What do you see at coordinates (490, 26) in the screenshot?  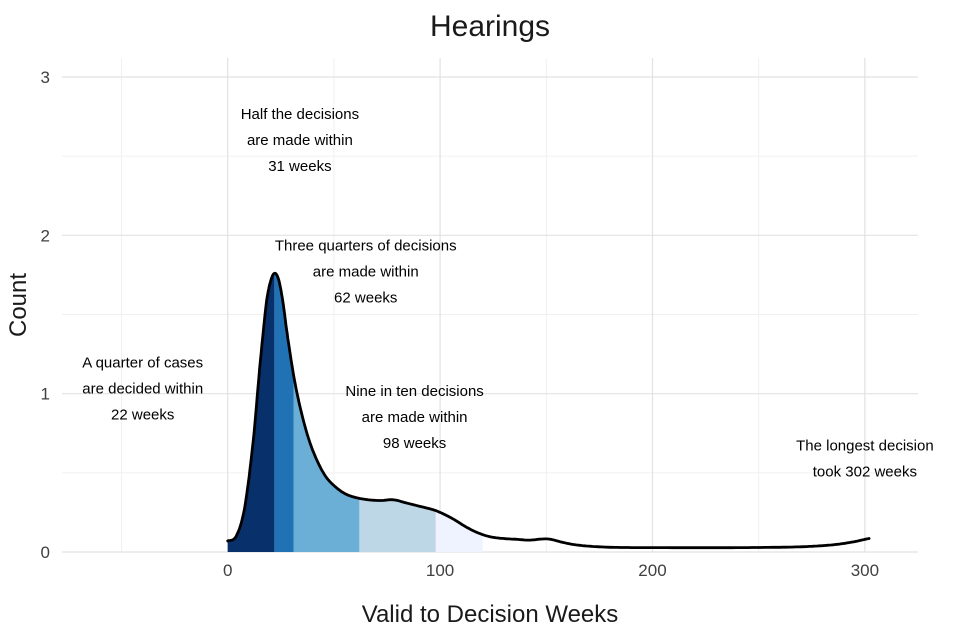 I see `chart-title: Hearings` at bounding box center [490, 26].